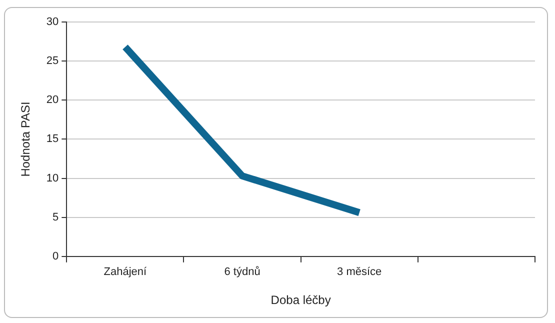 This screenshot has height=323, width=555. Describe the element at coordinates (300, 300) in the screenshot. I see `x-axis-title: Doba léčby` at that location.